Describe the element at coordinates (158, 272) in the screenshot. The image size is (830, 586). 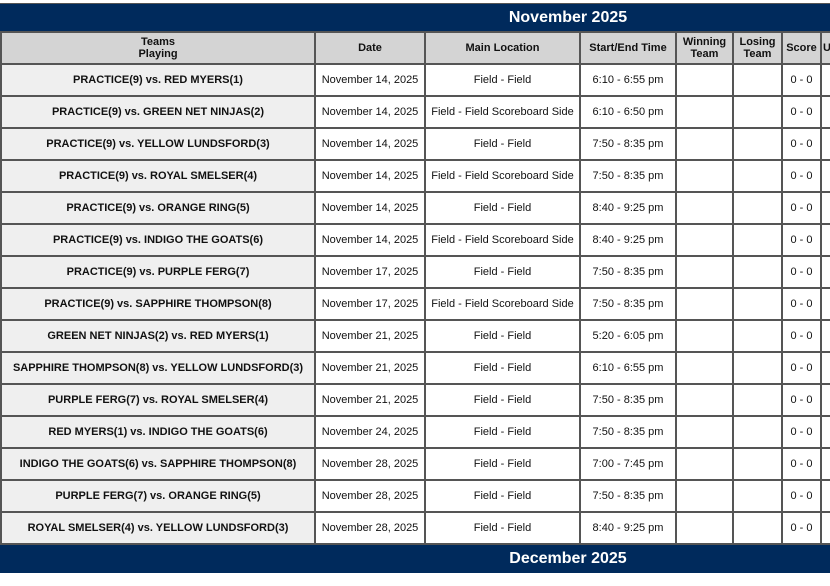
I see `cell-teams: PRACTICE(9) vs. PURPLE FERG(7)` at that location.